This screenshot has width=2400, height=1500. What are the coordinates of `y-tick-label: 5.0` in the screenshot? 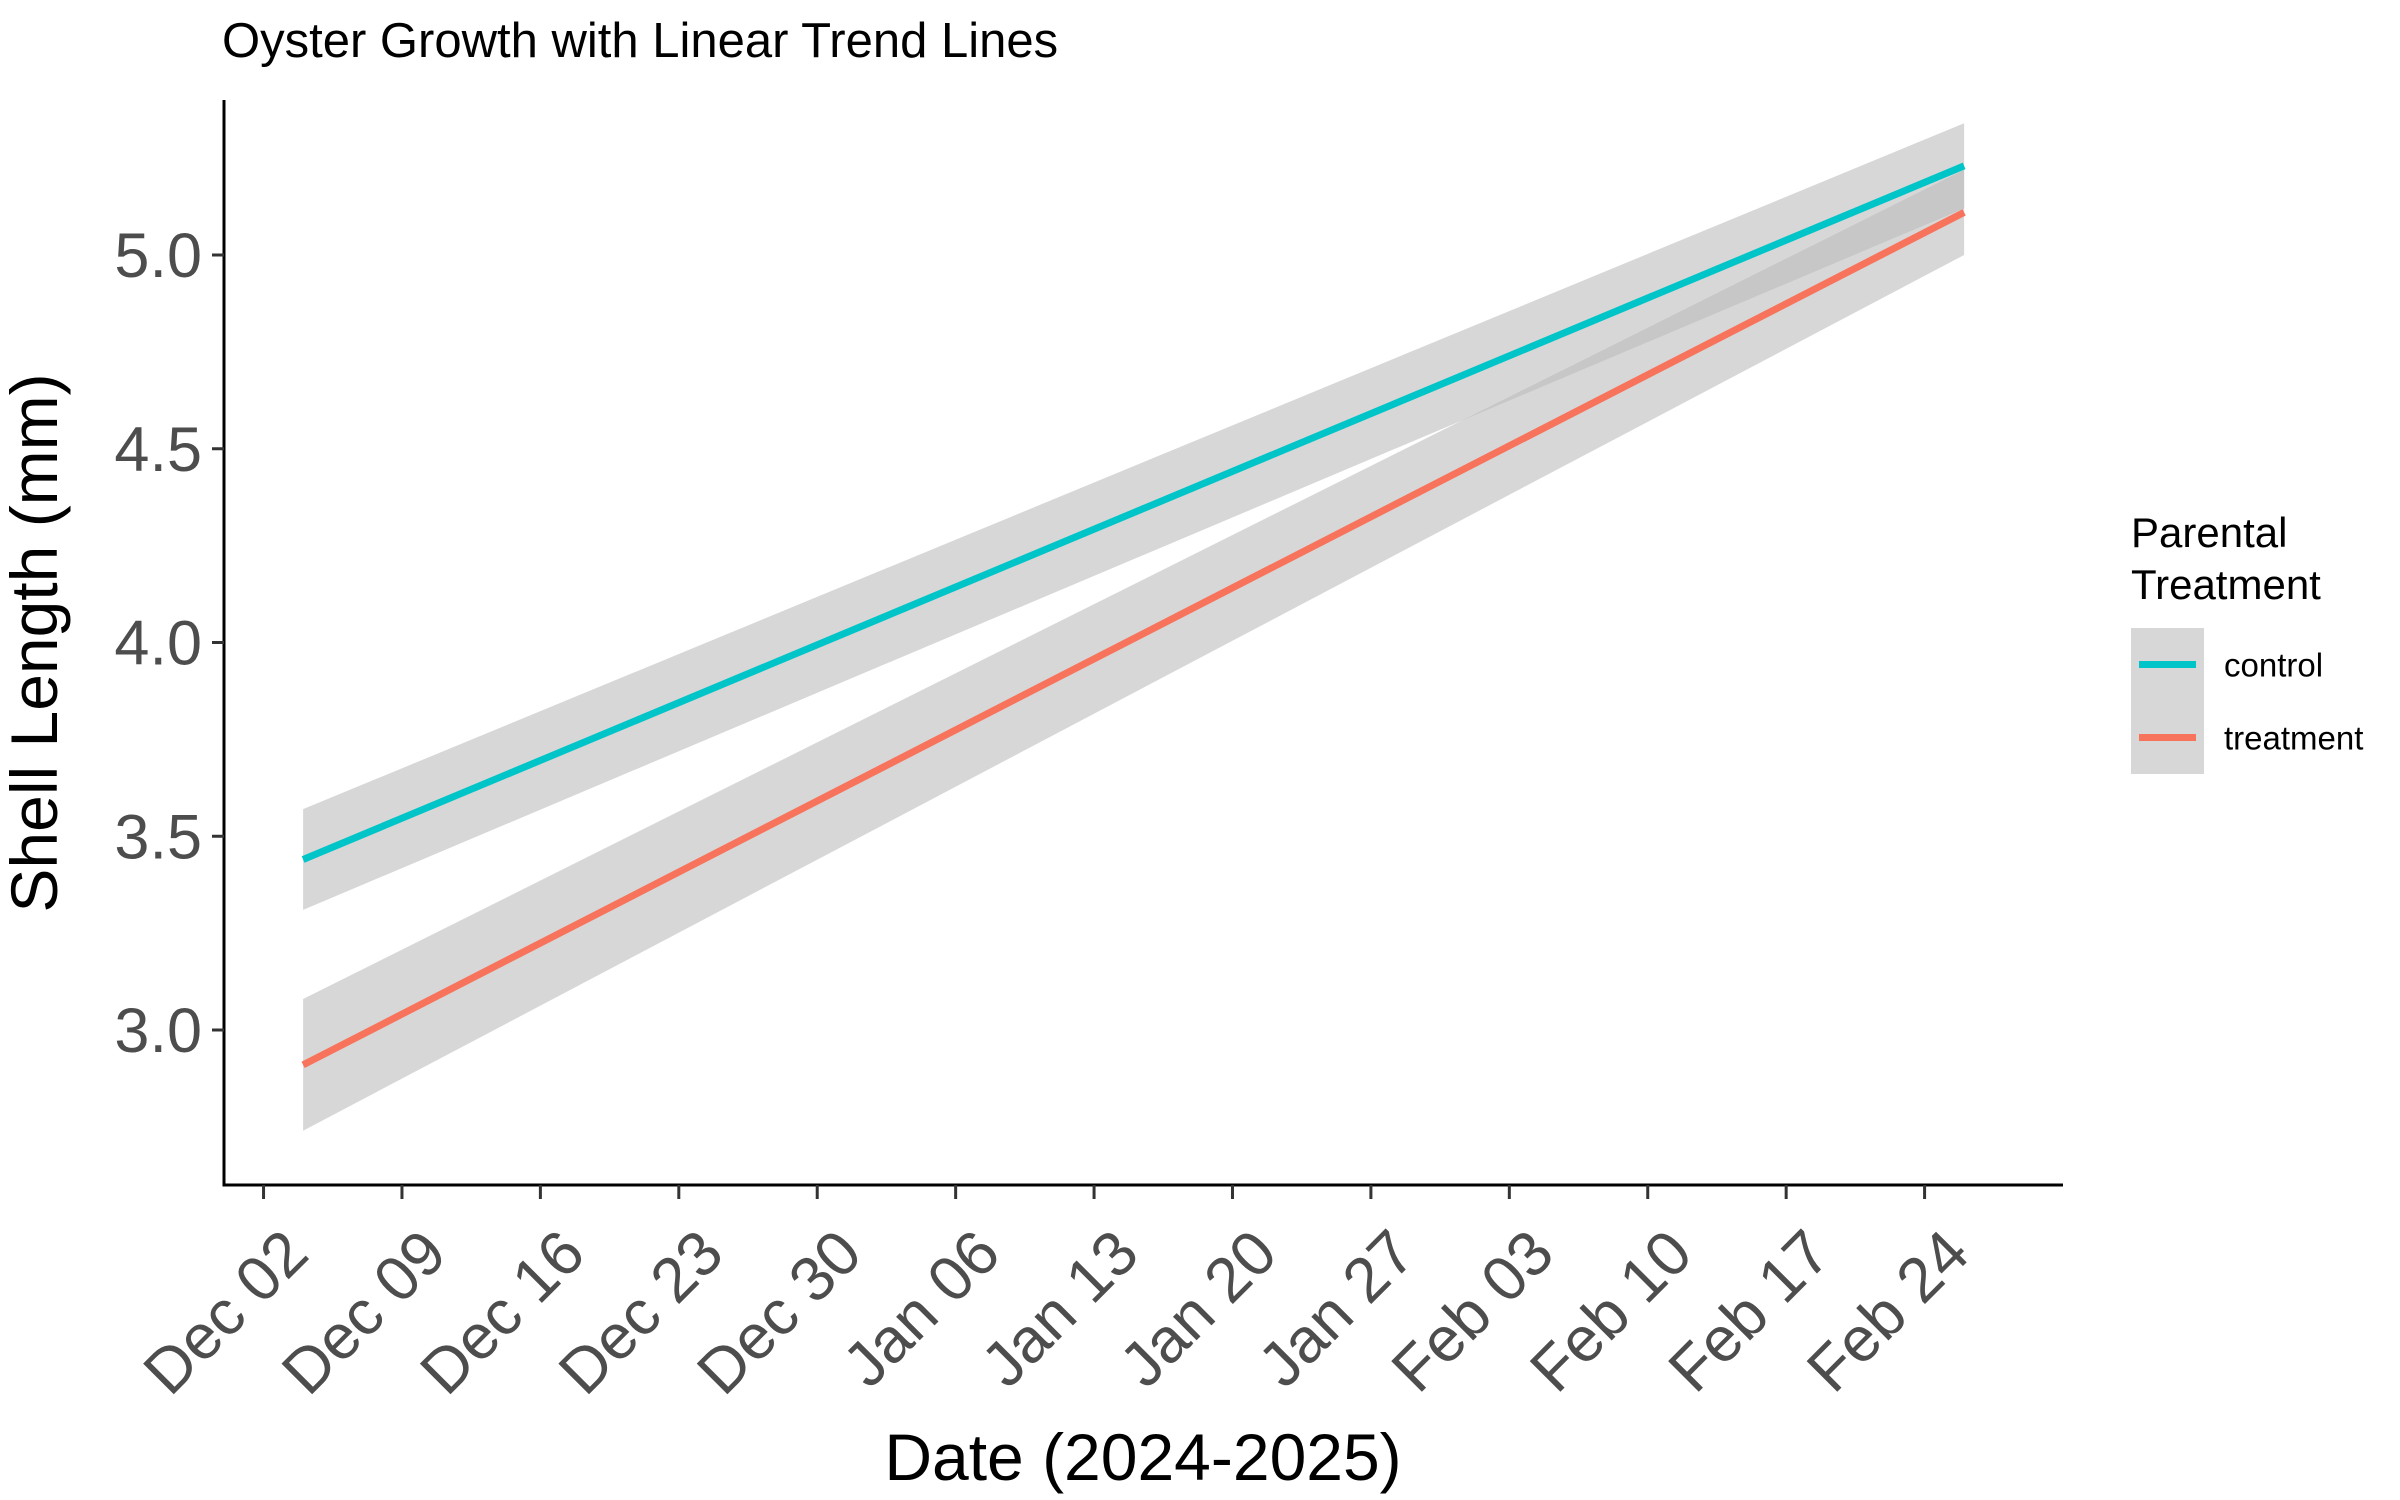 It's located at (158, 256).